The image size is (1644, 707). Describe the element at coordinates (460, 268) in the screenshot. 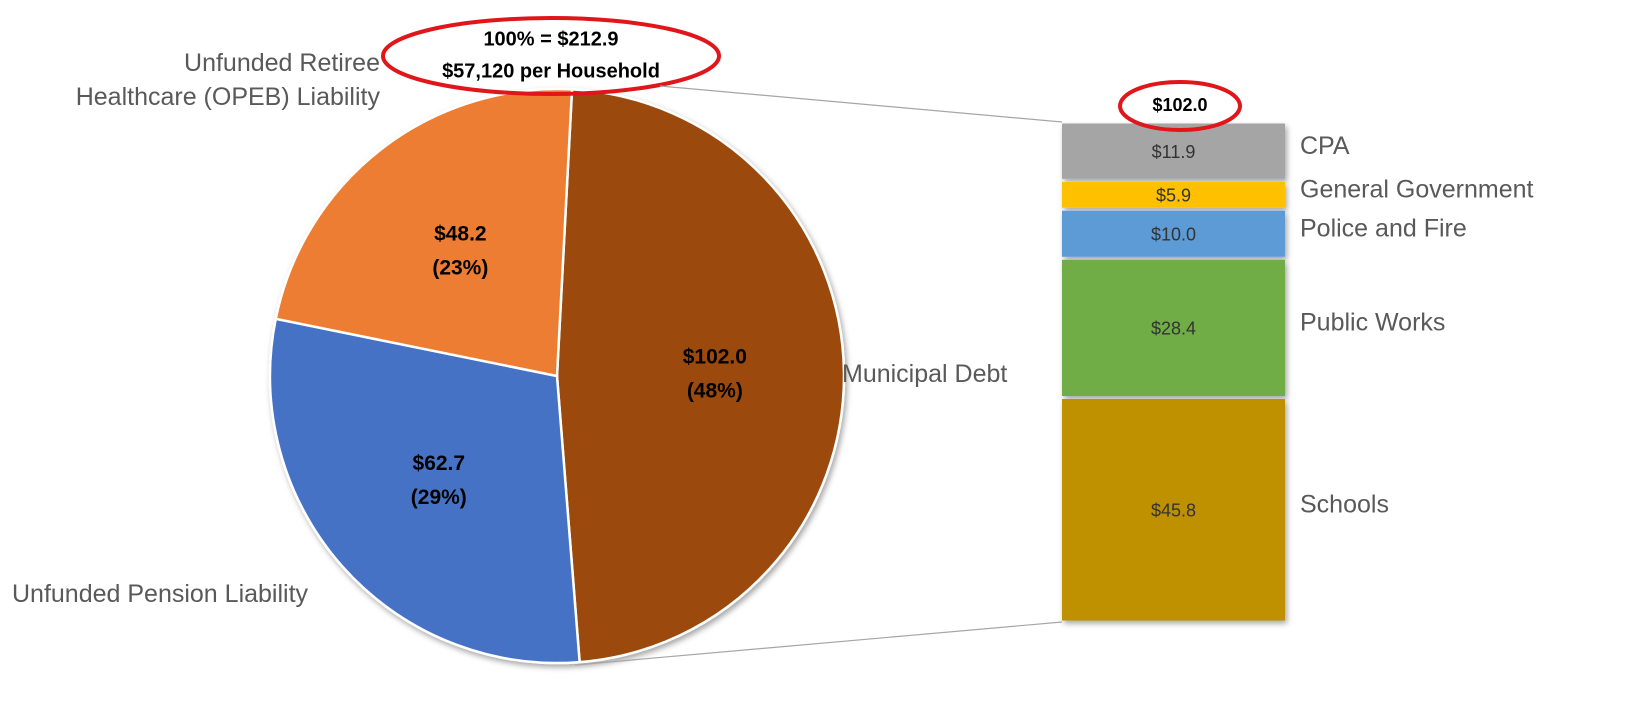

I see `slice-percent-label: (23%)` at that location.